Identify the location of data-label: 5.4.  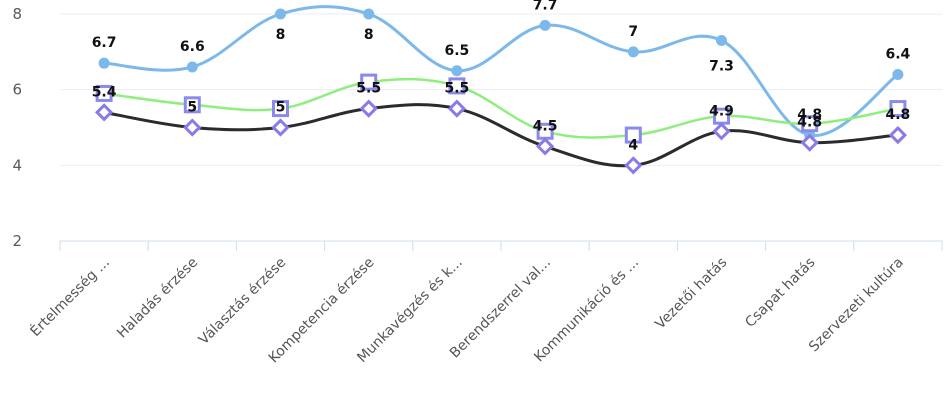
(104, 92).